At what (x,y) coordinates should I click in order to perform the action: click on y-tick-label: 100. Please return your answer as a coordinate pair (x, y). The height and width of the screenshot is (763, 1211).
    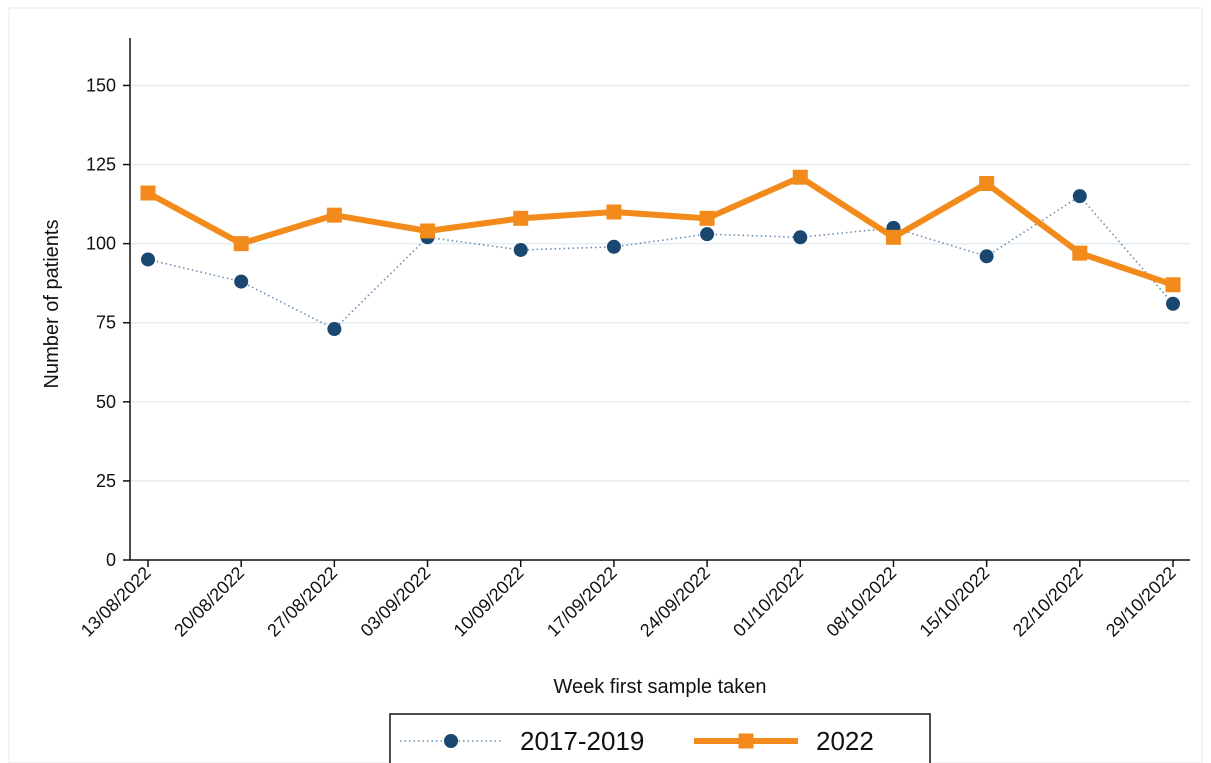
    Looking at the image, I should click on (101, 244).